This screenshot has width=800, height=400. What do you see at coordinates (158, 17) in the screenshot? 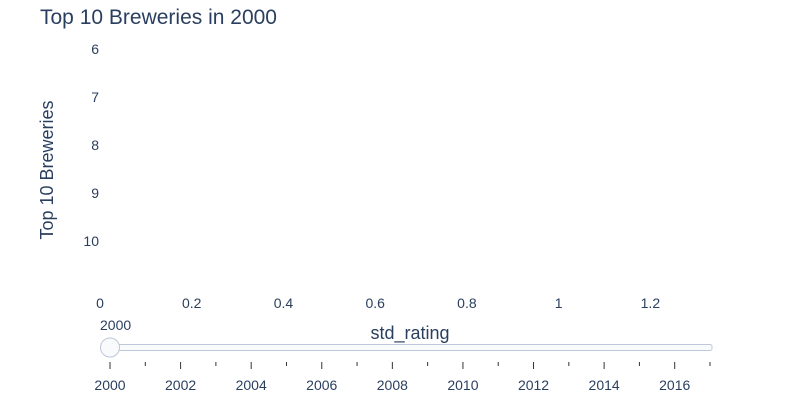
I see `chart-title: Top 10 Breweries in 2000` at bounding box center [158, 17].